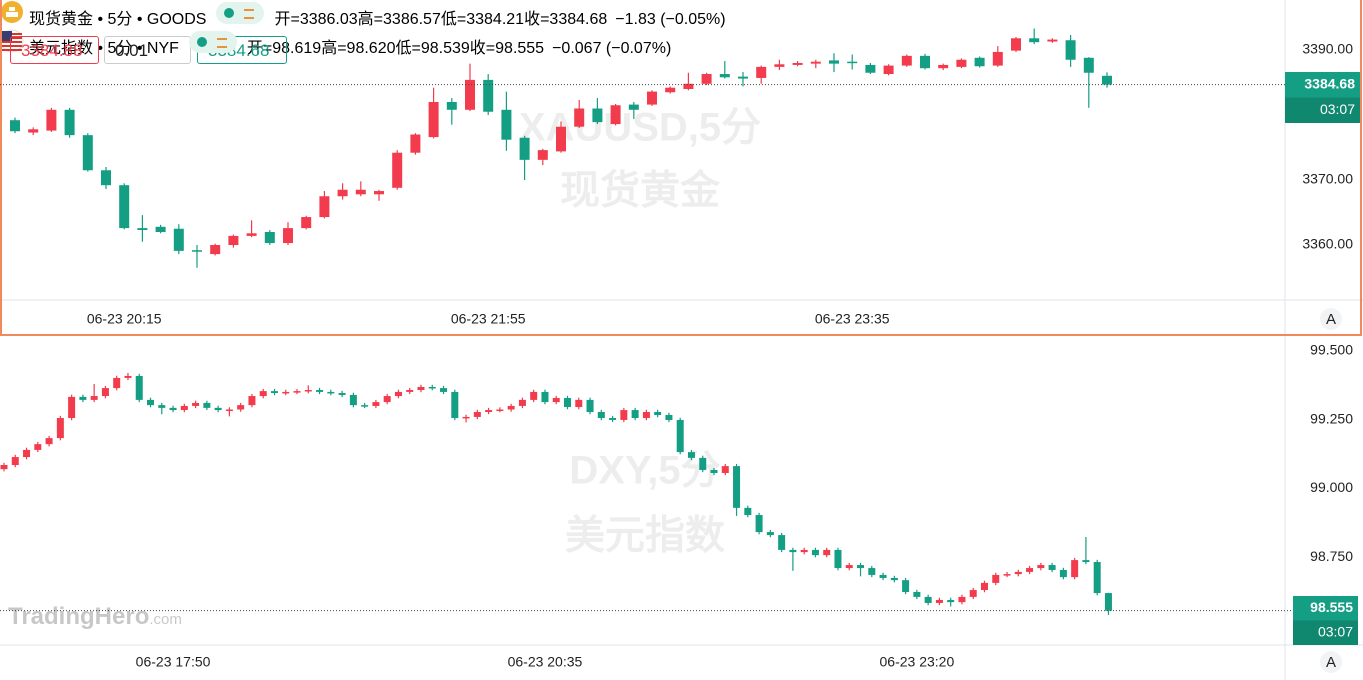 This screenshot has height=680, width=1363. I want to click on icon-bar, so click(12, 14).